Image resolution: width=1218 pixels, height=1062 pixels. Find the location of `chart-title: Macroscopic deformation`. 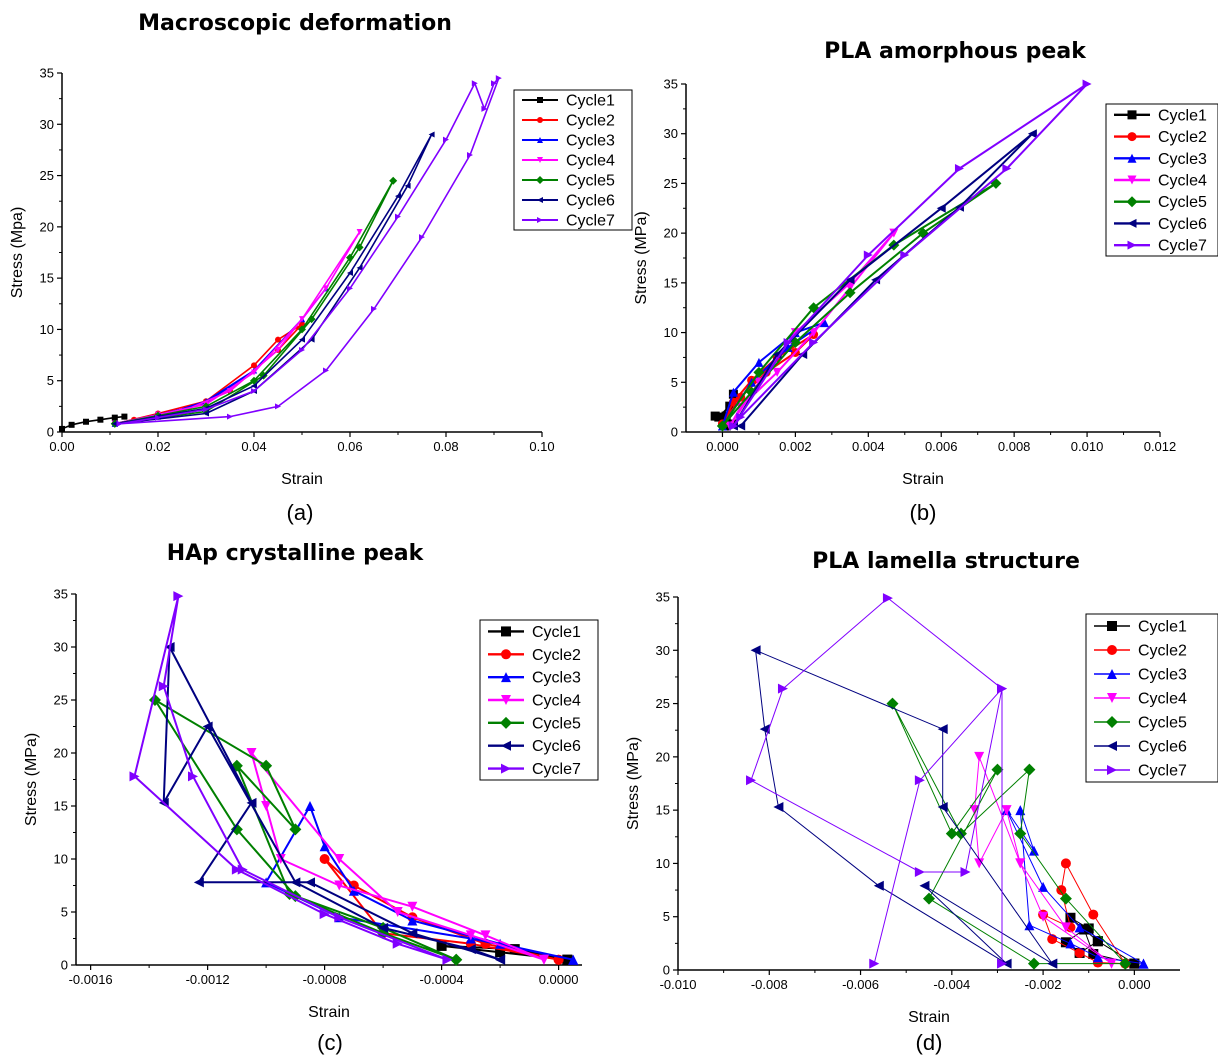

chart-title: Macroscopic deformation is located at coordinates (295, 23).